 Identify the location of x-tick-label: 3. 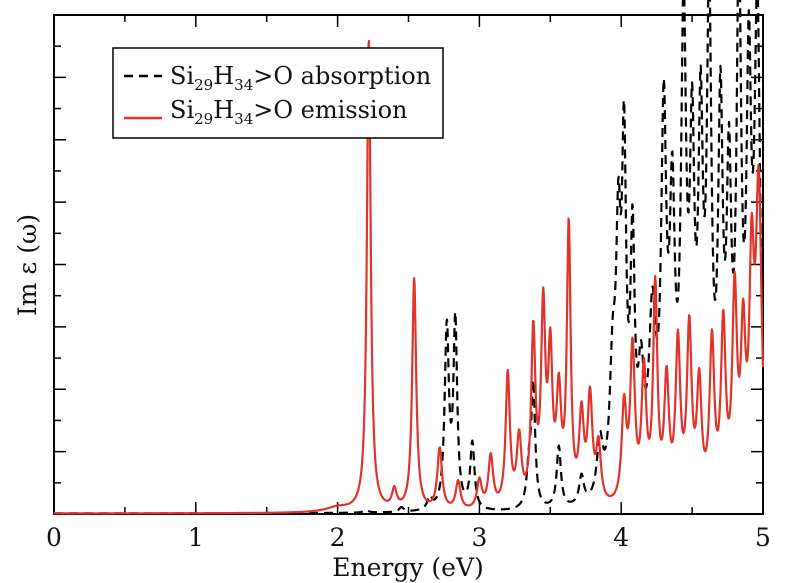
(479, 537).